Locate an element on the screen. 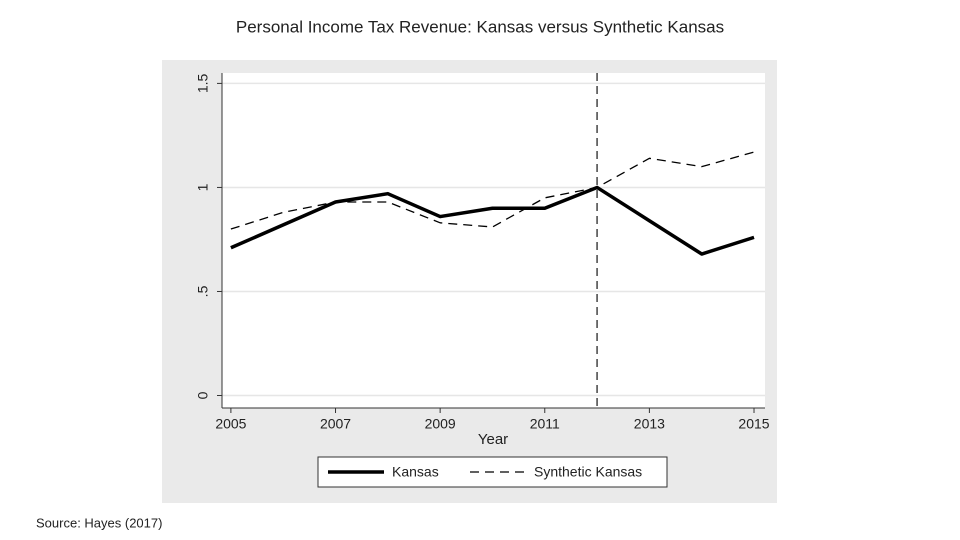  x-tick-label: 2005 is located at coordinates (230, 424).